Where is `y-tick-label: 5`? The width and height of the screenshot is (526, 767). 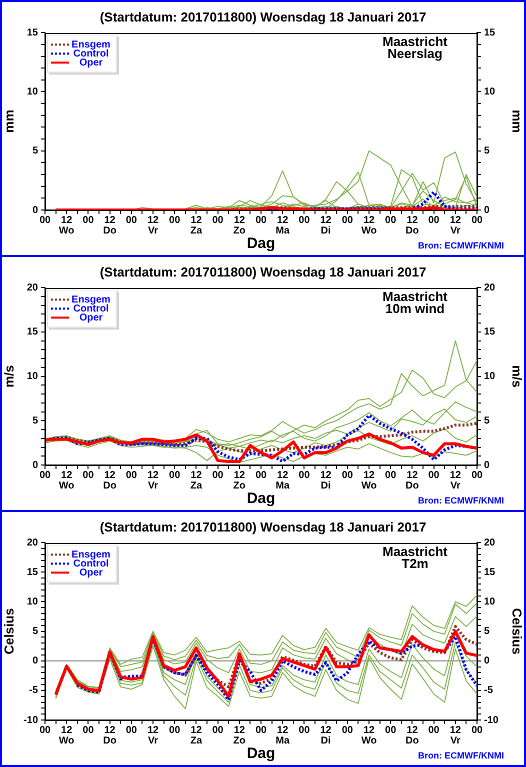
y-tick-label: 5 is located at coordinates (35, 632).